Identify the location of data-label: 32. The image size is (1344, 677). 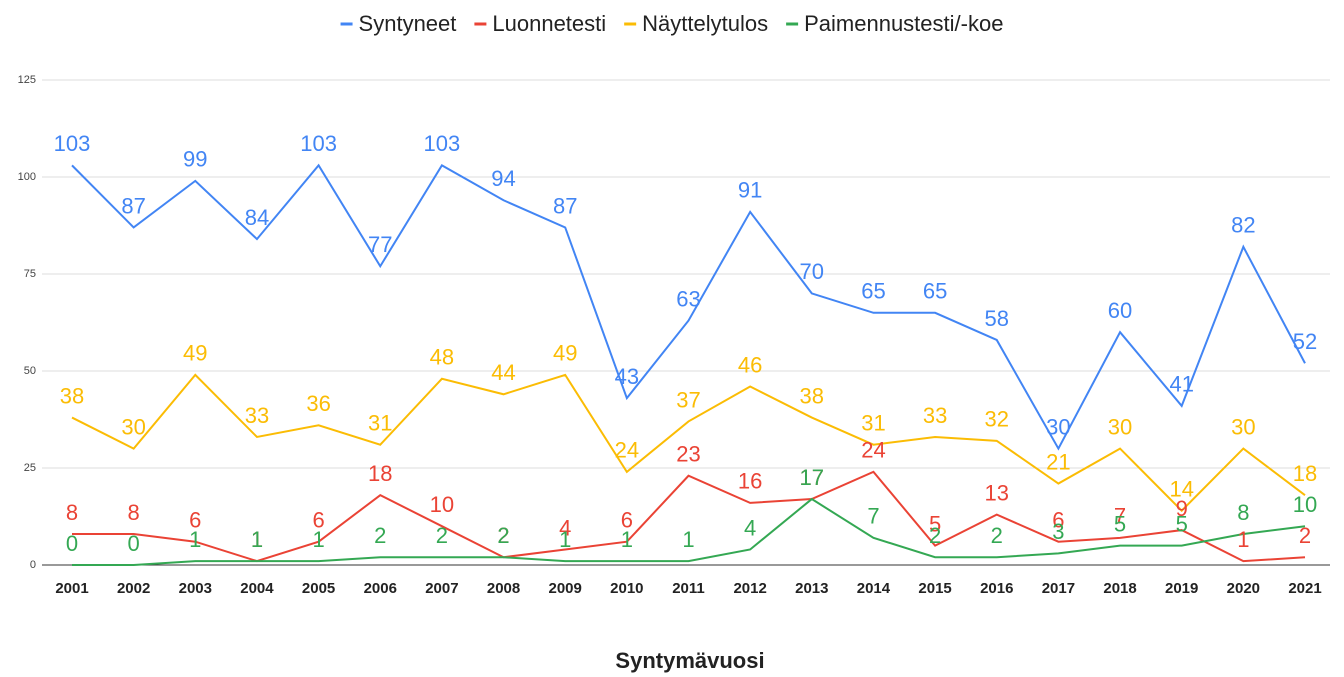
(997, 419).